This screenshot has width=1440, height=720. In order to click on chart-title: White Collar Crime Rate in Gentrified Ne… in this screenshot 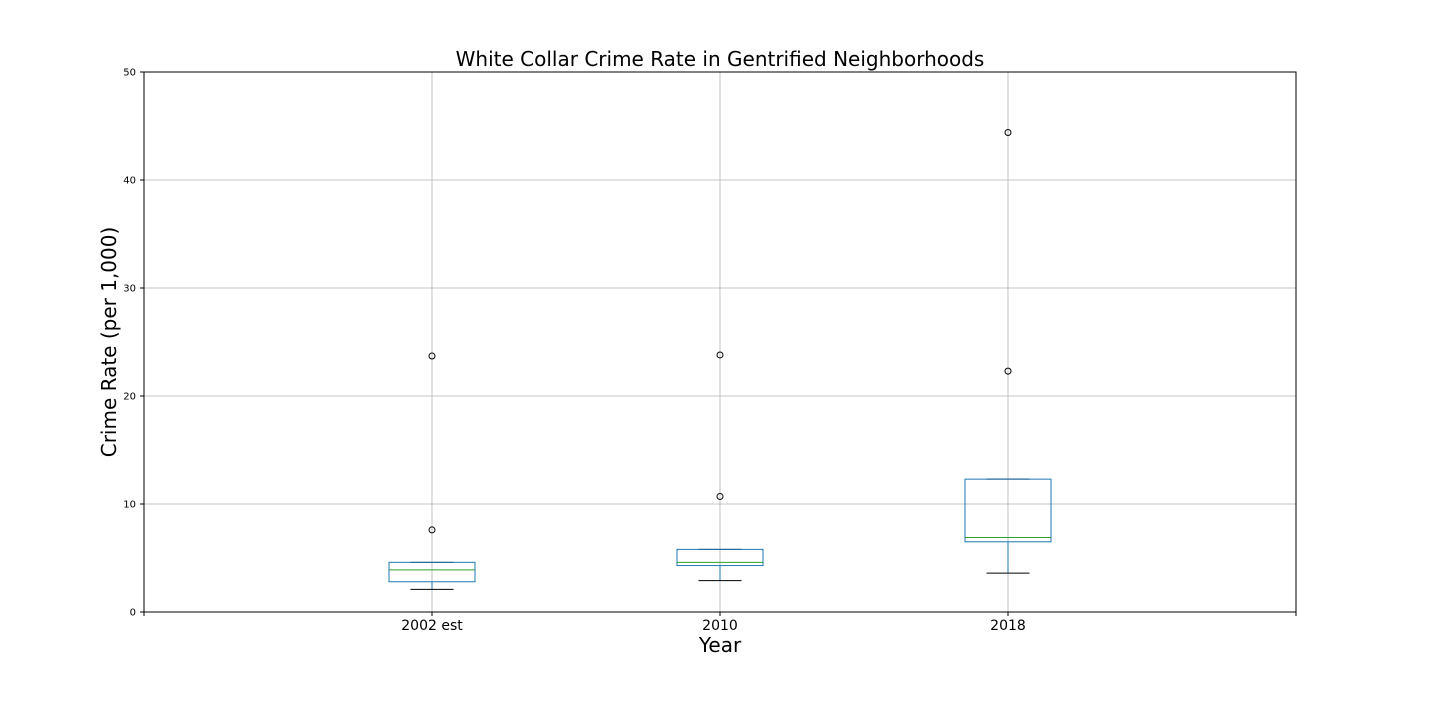, I will do `click(720, 59)`.